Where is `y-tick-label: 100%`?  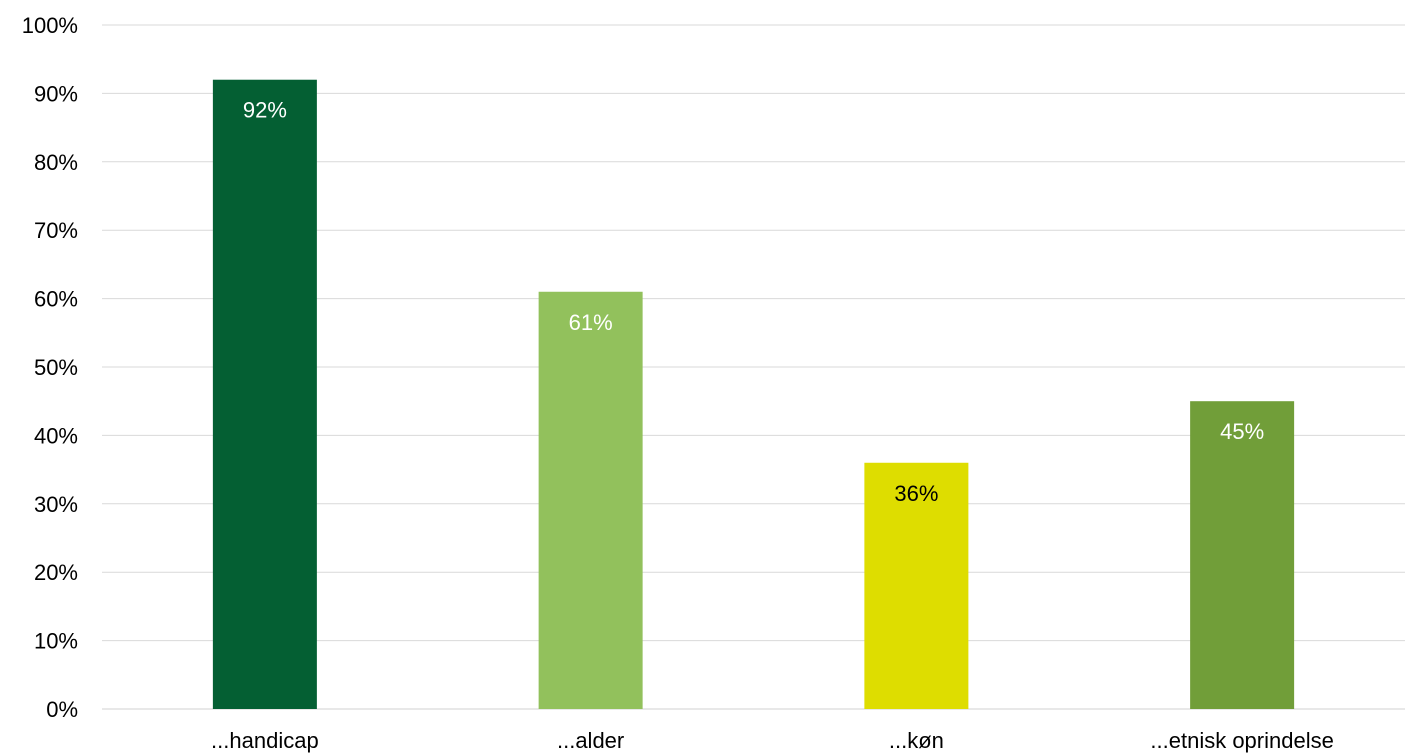 y-tick-label: 100% is located at coordinates (50, 25).